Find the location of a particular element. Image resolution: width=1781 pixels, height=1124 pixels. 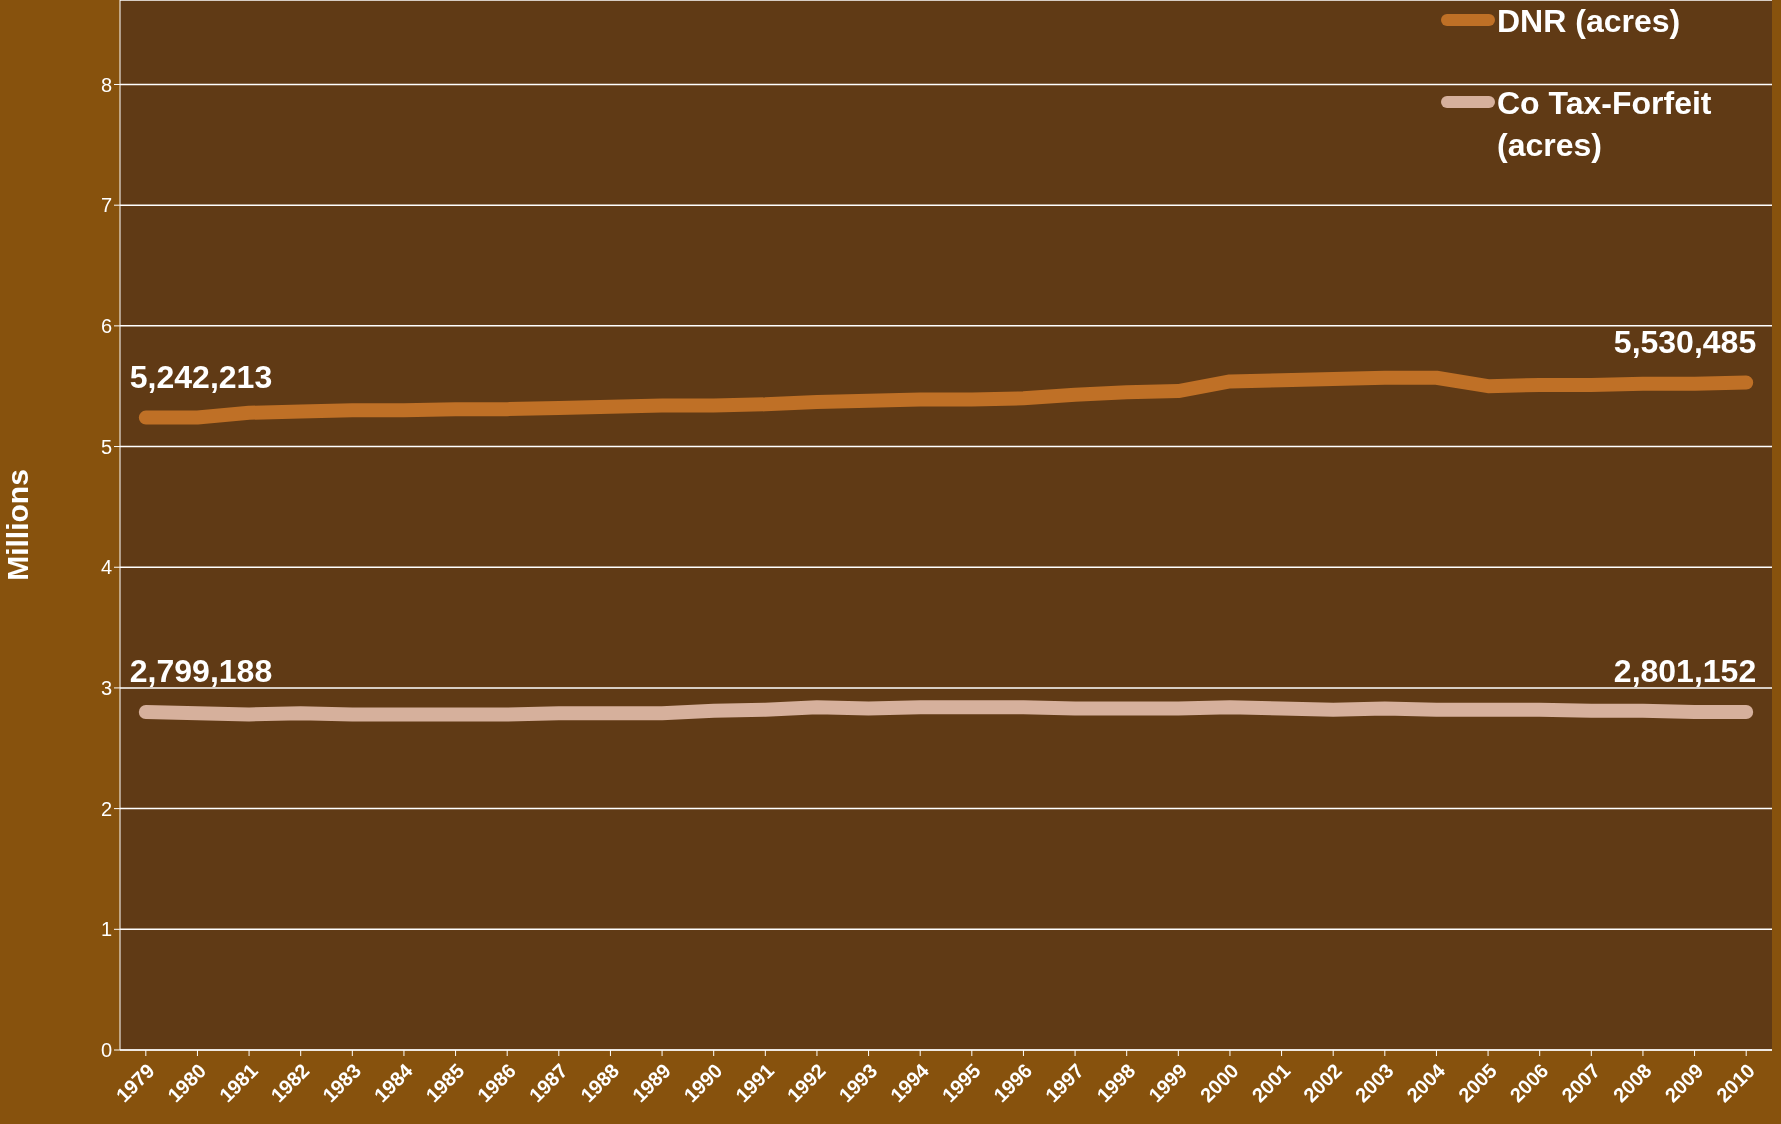

y-tick-label: 1 is located at coordinates (106, 929).